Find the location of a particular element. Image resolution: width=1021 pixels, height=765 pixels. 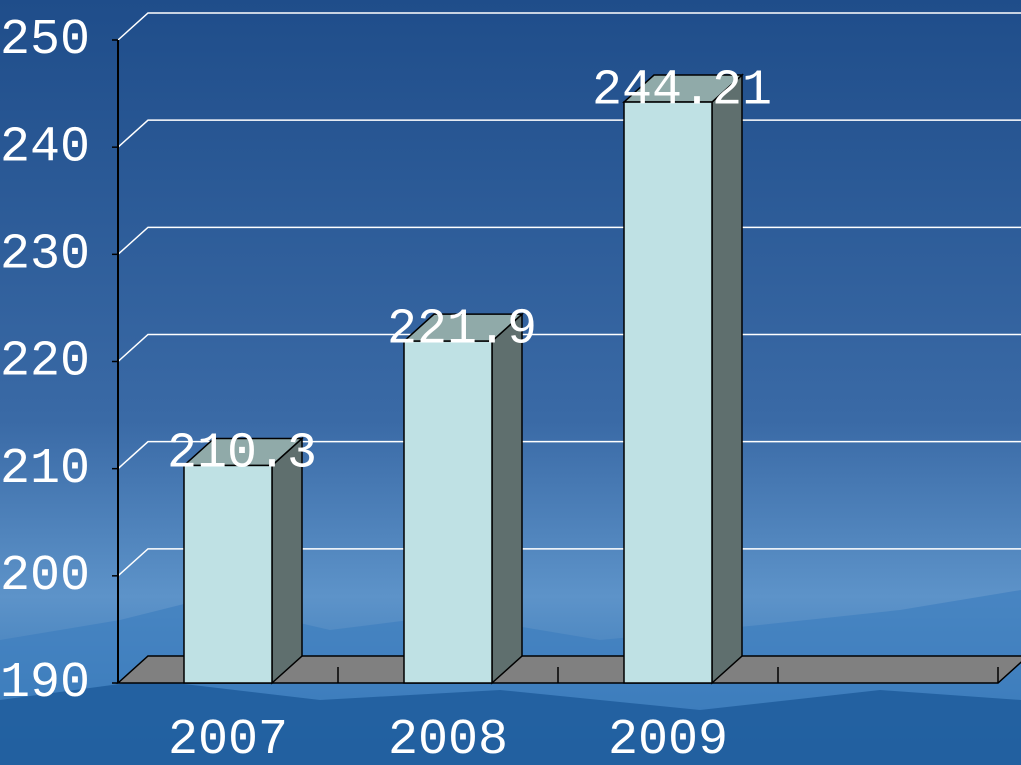

data-label: 221.9 is located at coordinates (462, 329).